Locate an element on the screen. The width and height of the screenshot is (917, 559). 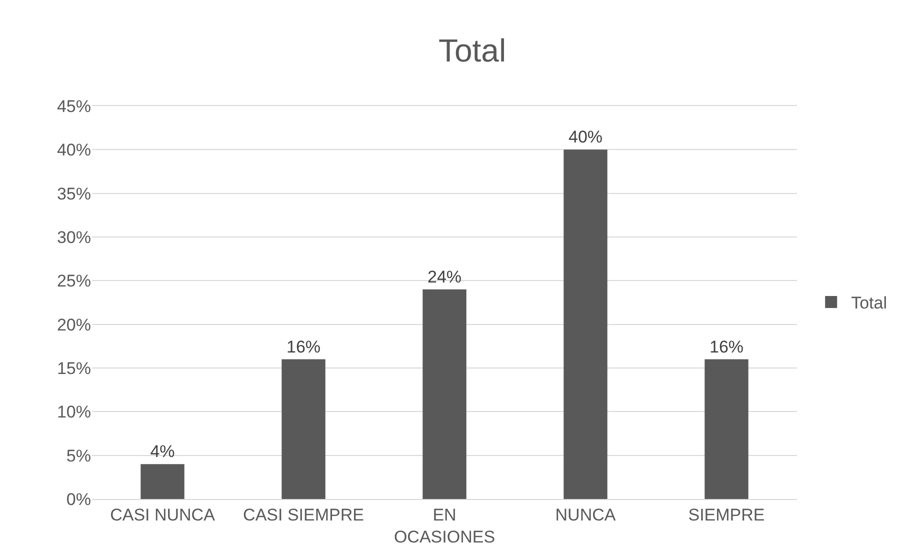
y-tick-label: 30% is located at coordinates (73, 237).